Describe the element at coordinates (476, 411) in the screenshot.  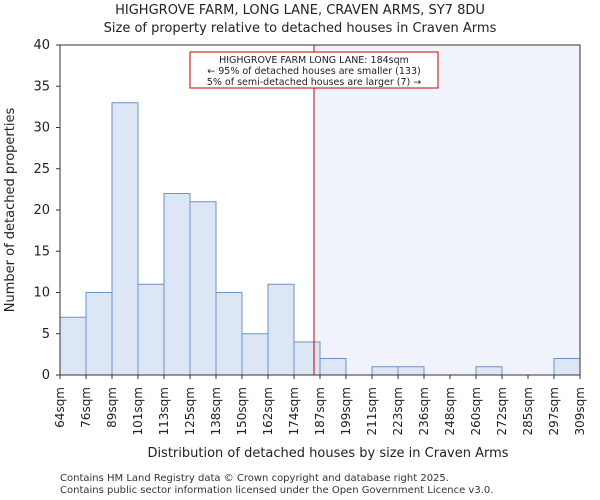
I see `x-tick-label: 260sqm` at that location.